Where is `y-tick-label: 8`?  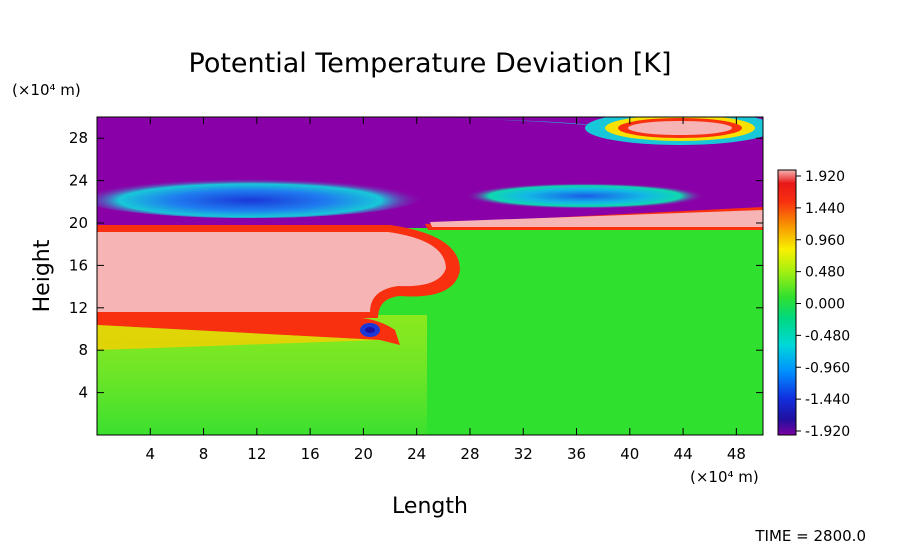 y-tick-label: 8 is located at coordinates (83, 350).